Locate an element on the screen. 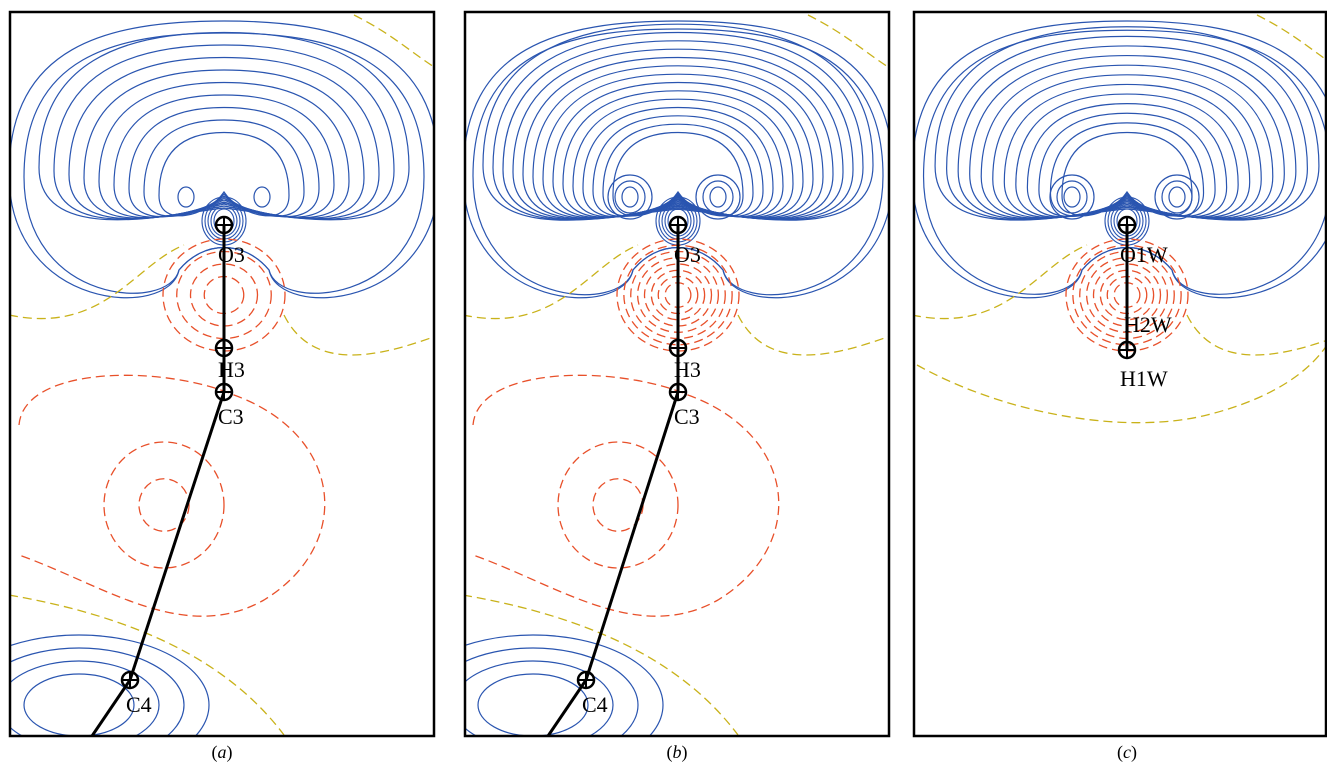  atom-marker-h1w is located at coordinates (1127, 350).